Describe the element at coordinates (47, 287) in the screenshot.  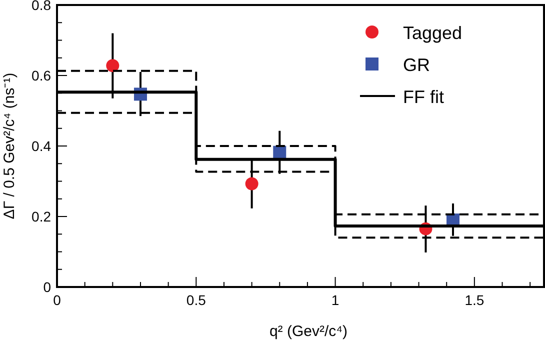
I see `y-tick-label: 0` at that location.